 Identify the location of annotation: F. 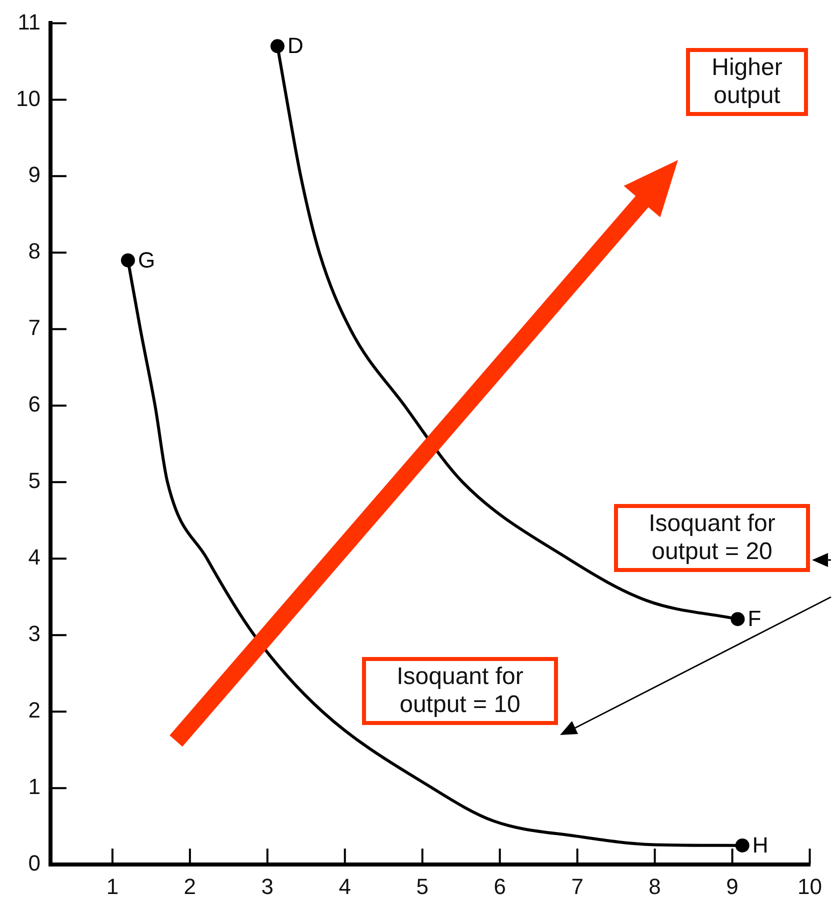
(755, 619).